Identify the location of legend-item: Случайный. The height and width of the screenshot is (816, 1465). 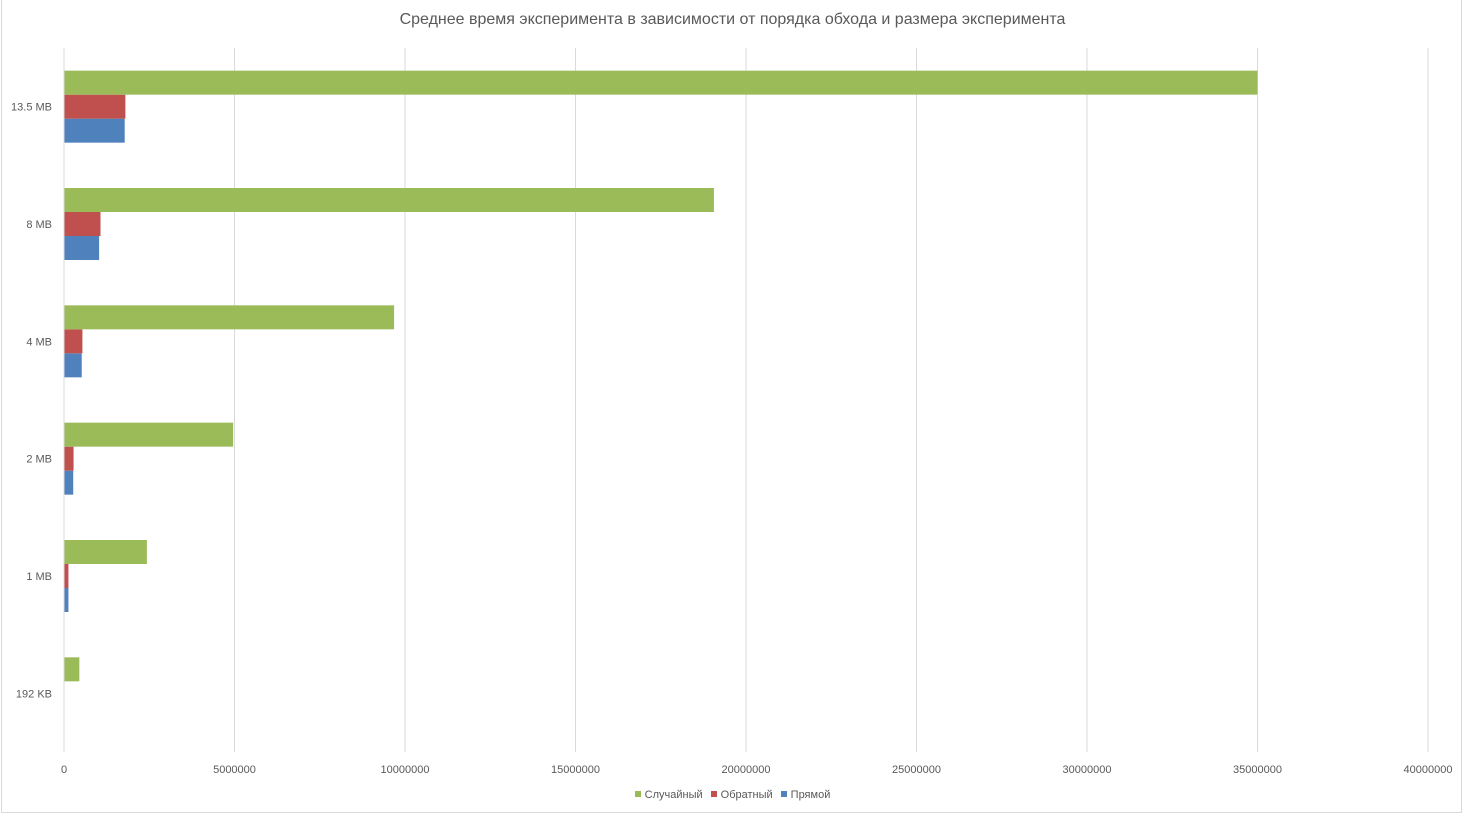
(668, 795).